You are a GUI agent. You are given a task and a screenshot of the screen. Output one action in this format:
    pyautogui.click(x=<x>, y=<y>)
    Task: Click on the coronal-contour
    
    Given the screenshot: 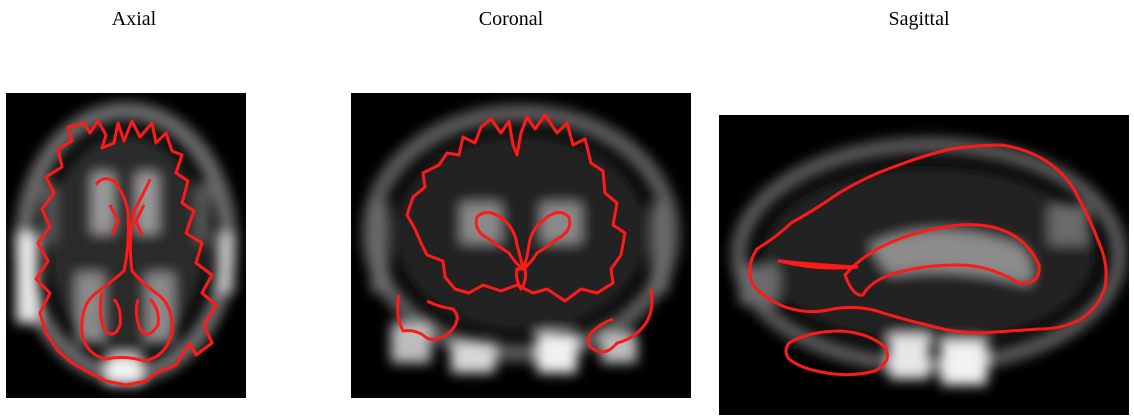 What is the action you would take?
    pyautogui.click(x=525, y=233)
    